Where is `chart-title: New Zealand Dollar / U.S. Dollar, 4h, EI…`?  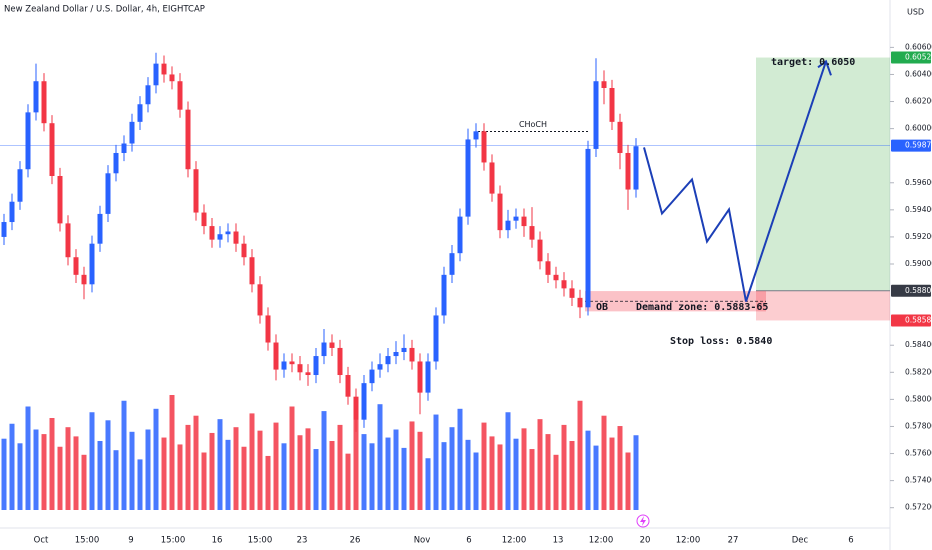
chart-title: New Zealand Dollar / U.S. Dollar, 4h, EI… is located at coordinates (104, 10).